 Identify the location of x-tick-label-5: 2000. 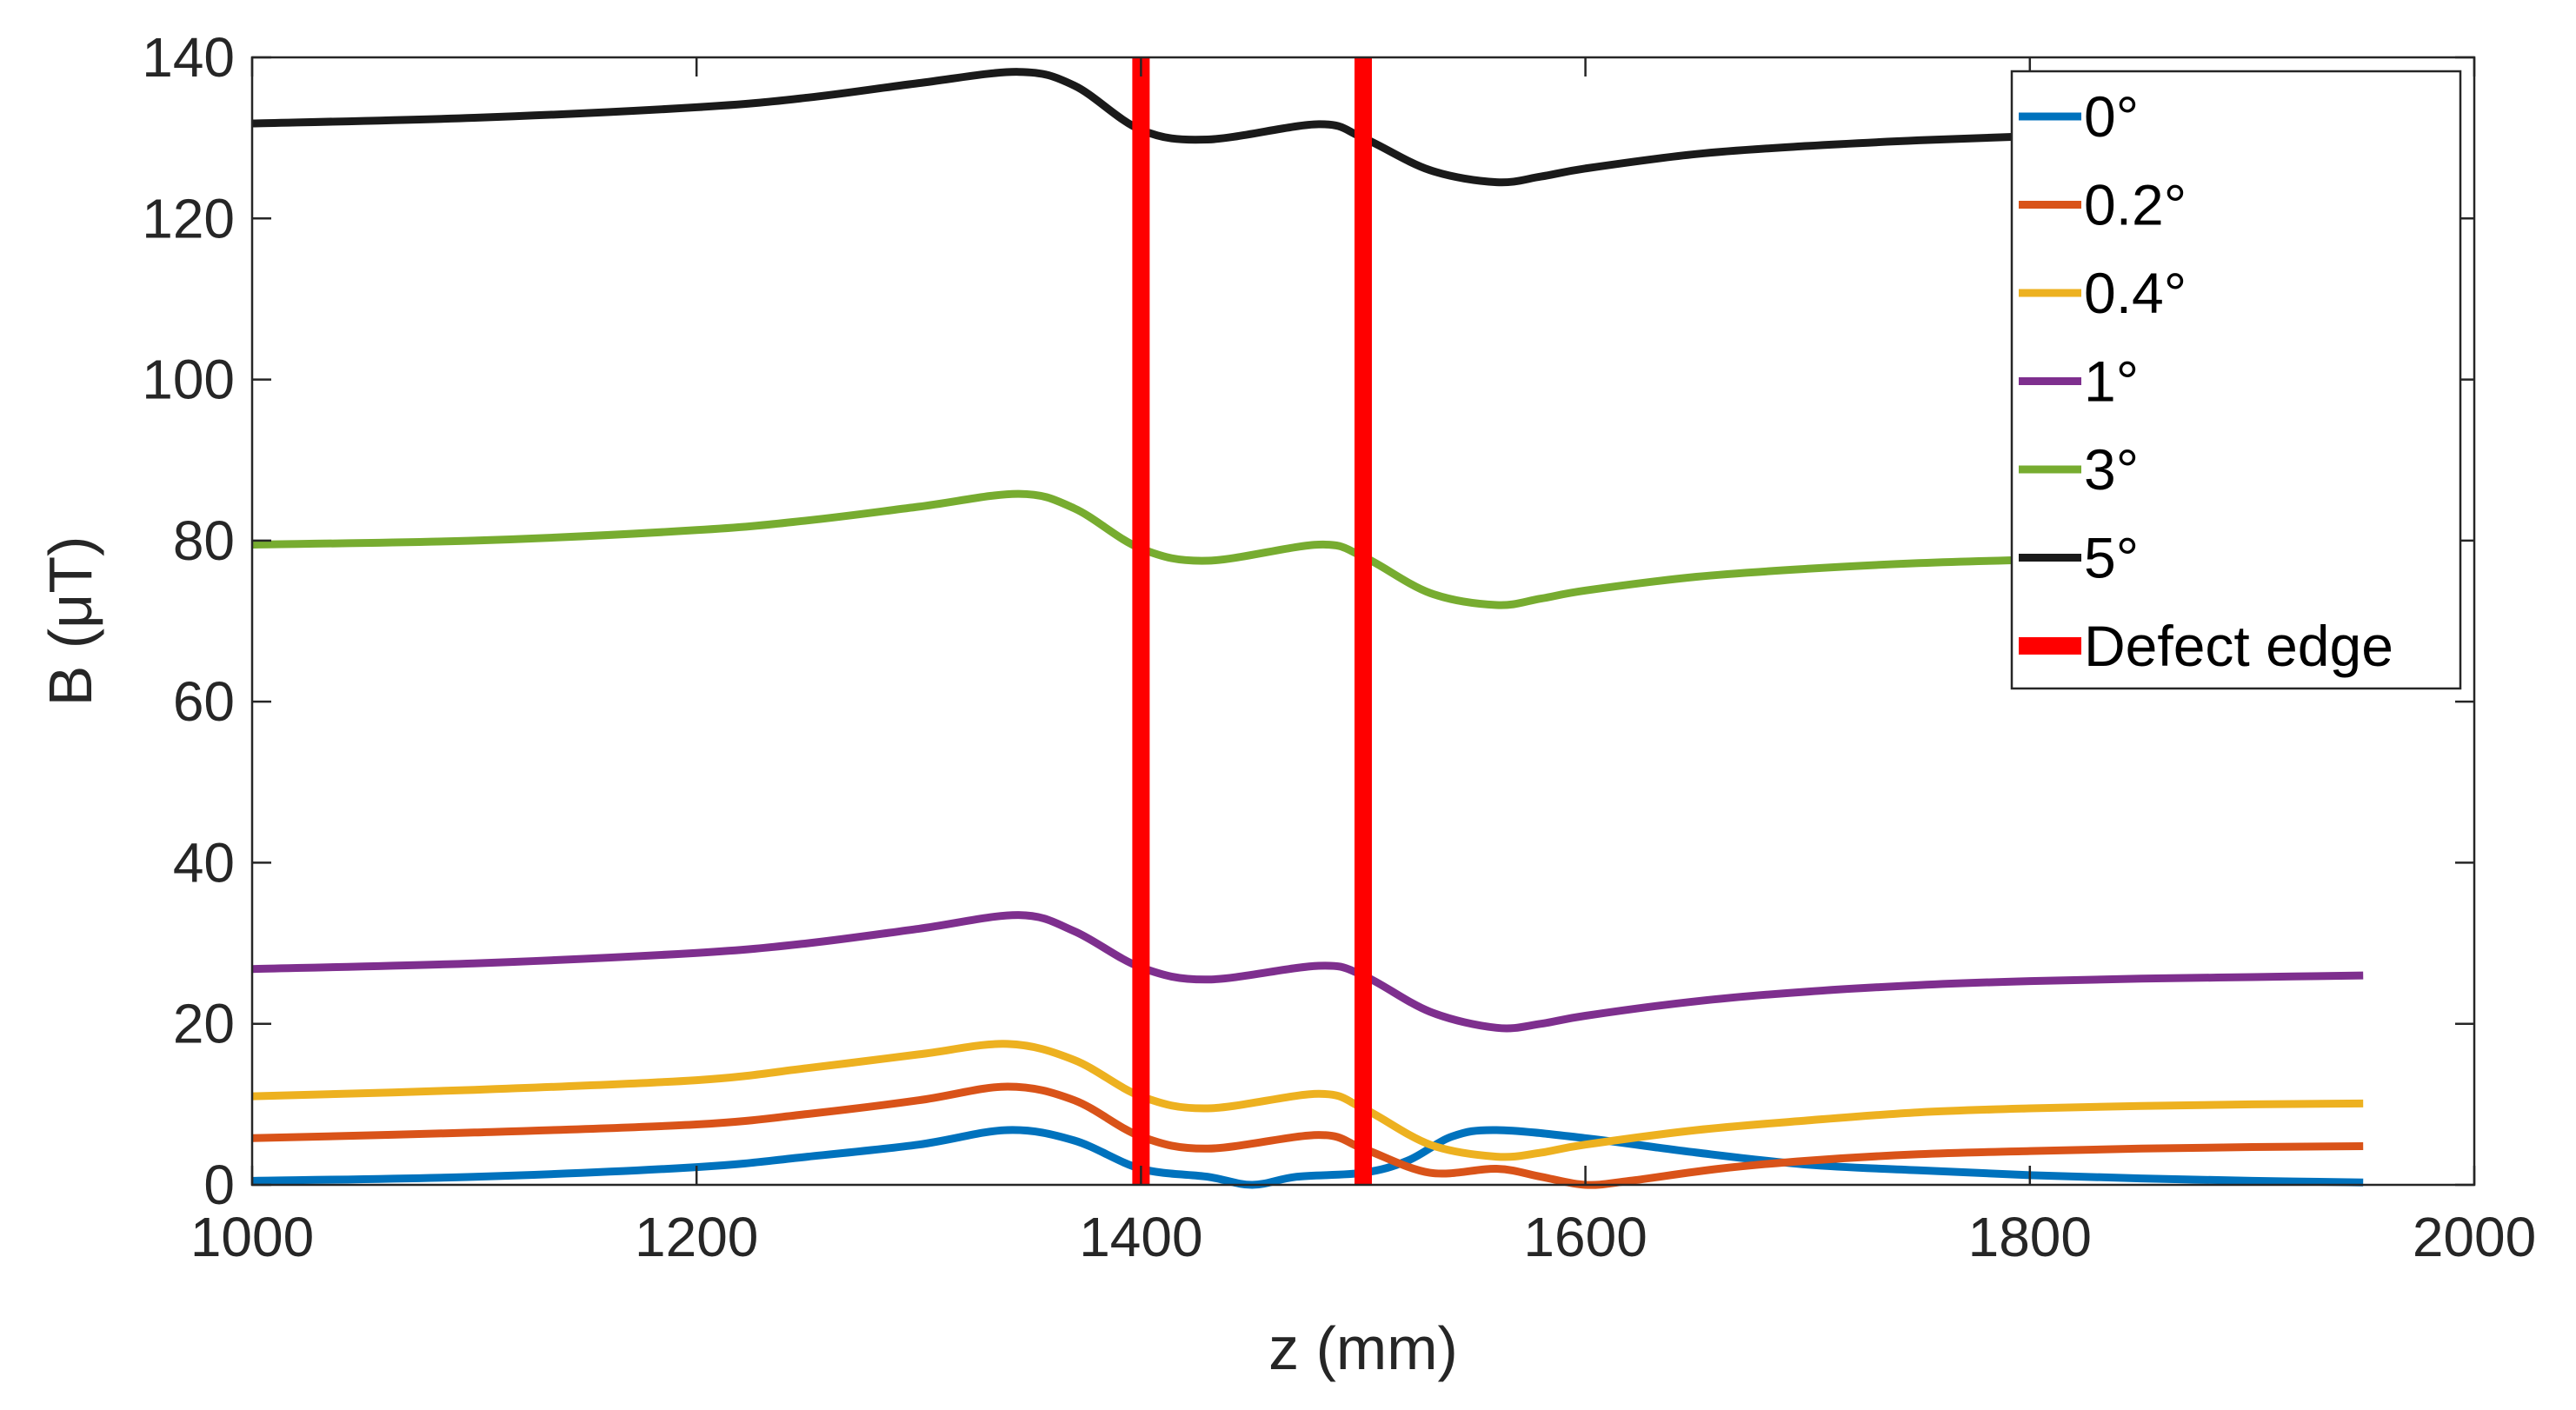
(2474, 1237).